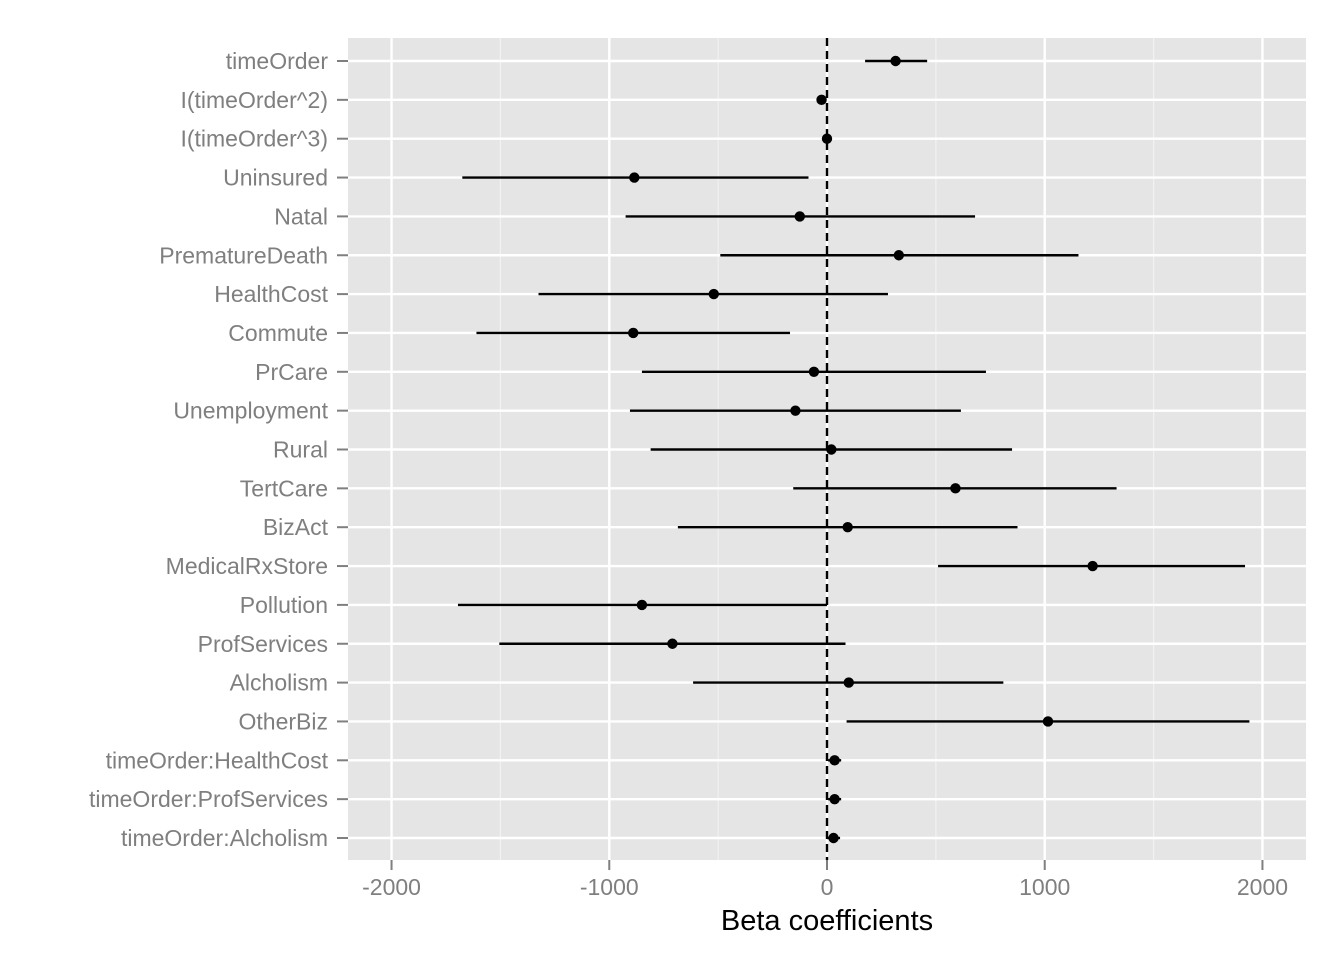 This screenshot has height=960, width=1344. What do you see at coordinates (254, 100) in the screenshot?
I see `y-tick-label: I(timeOrder^2)` at bounding box center [254, 100].